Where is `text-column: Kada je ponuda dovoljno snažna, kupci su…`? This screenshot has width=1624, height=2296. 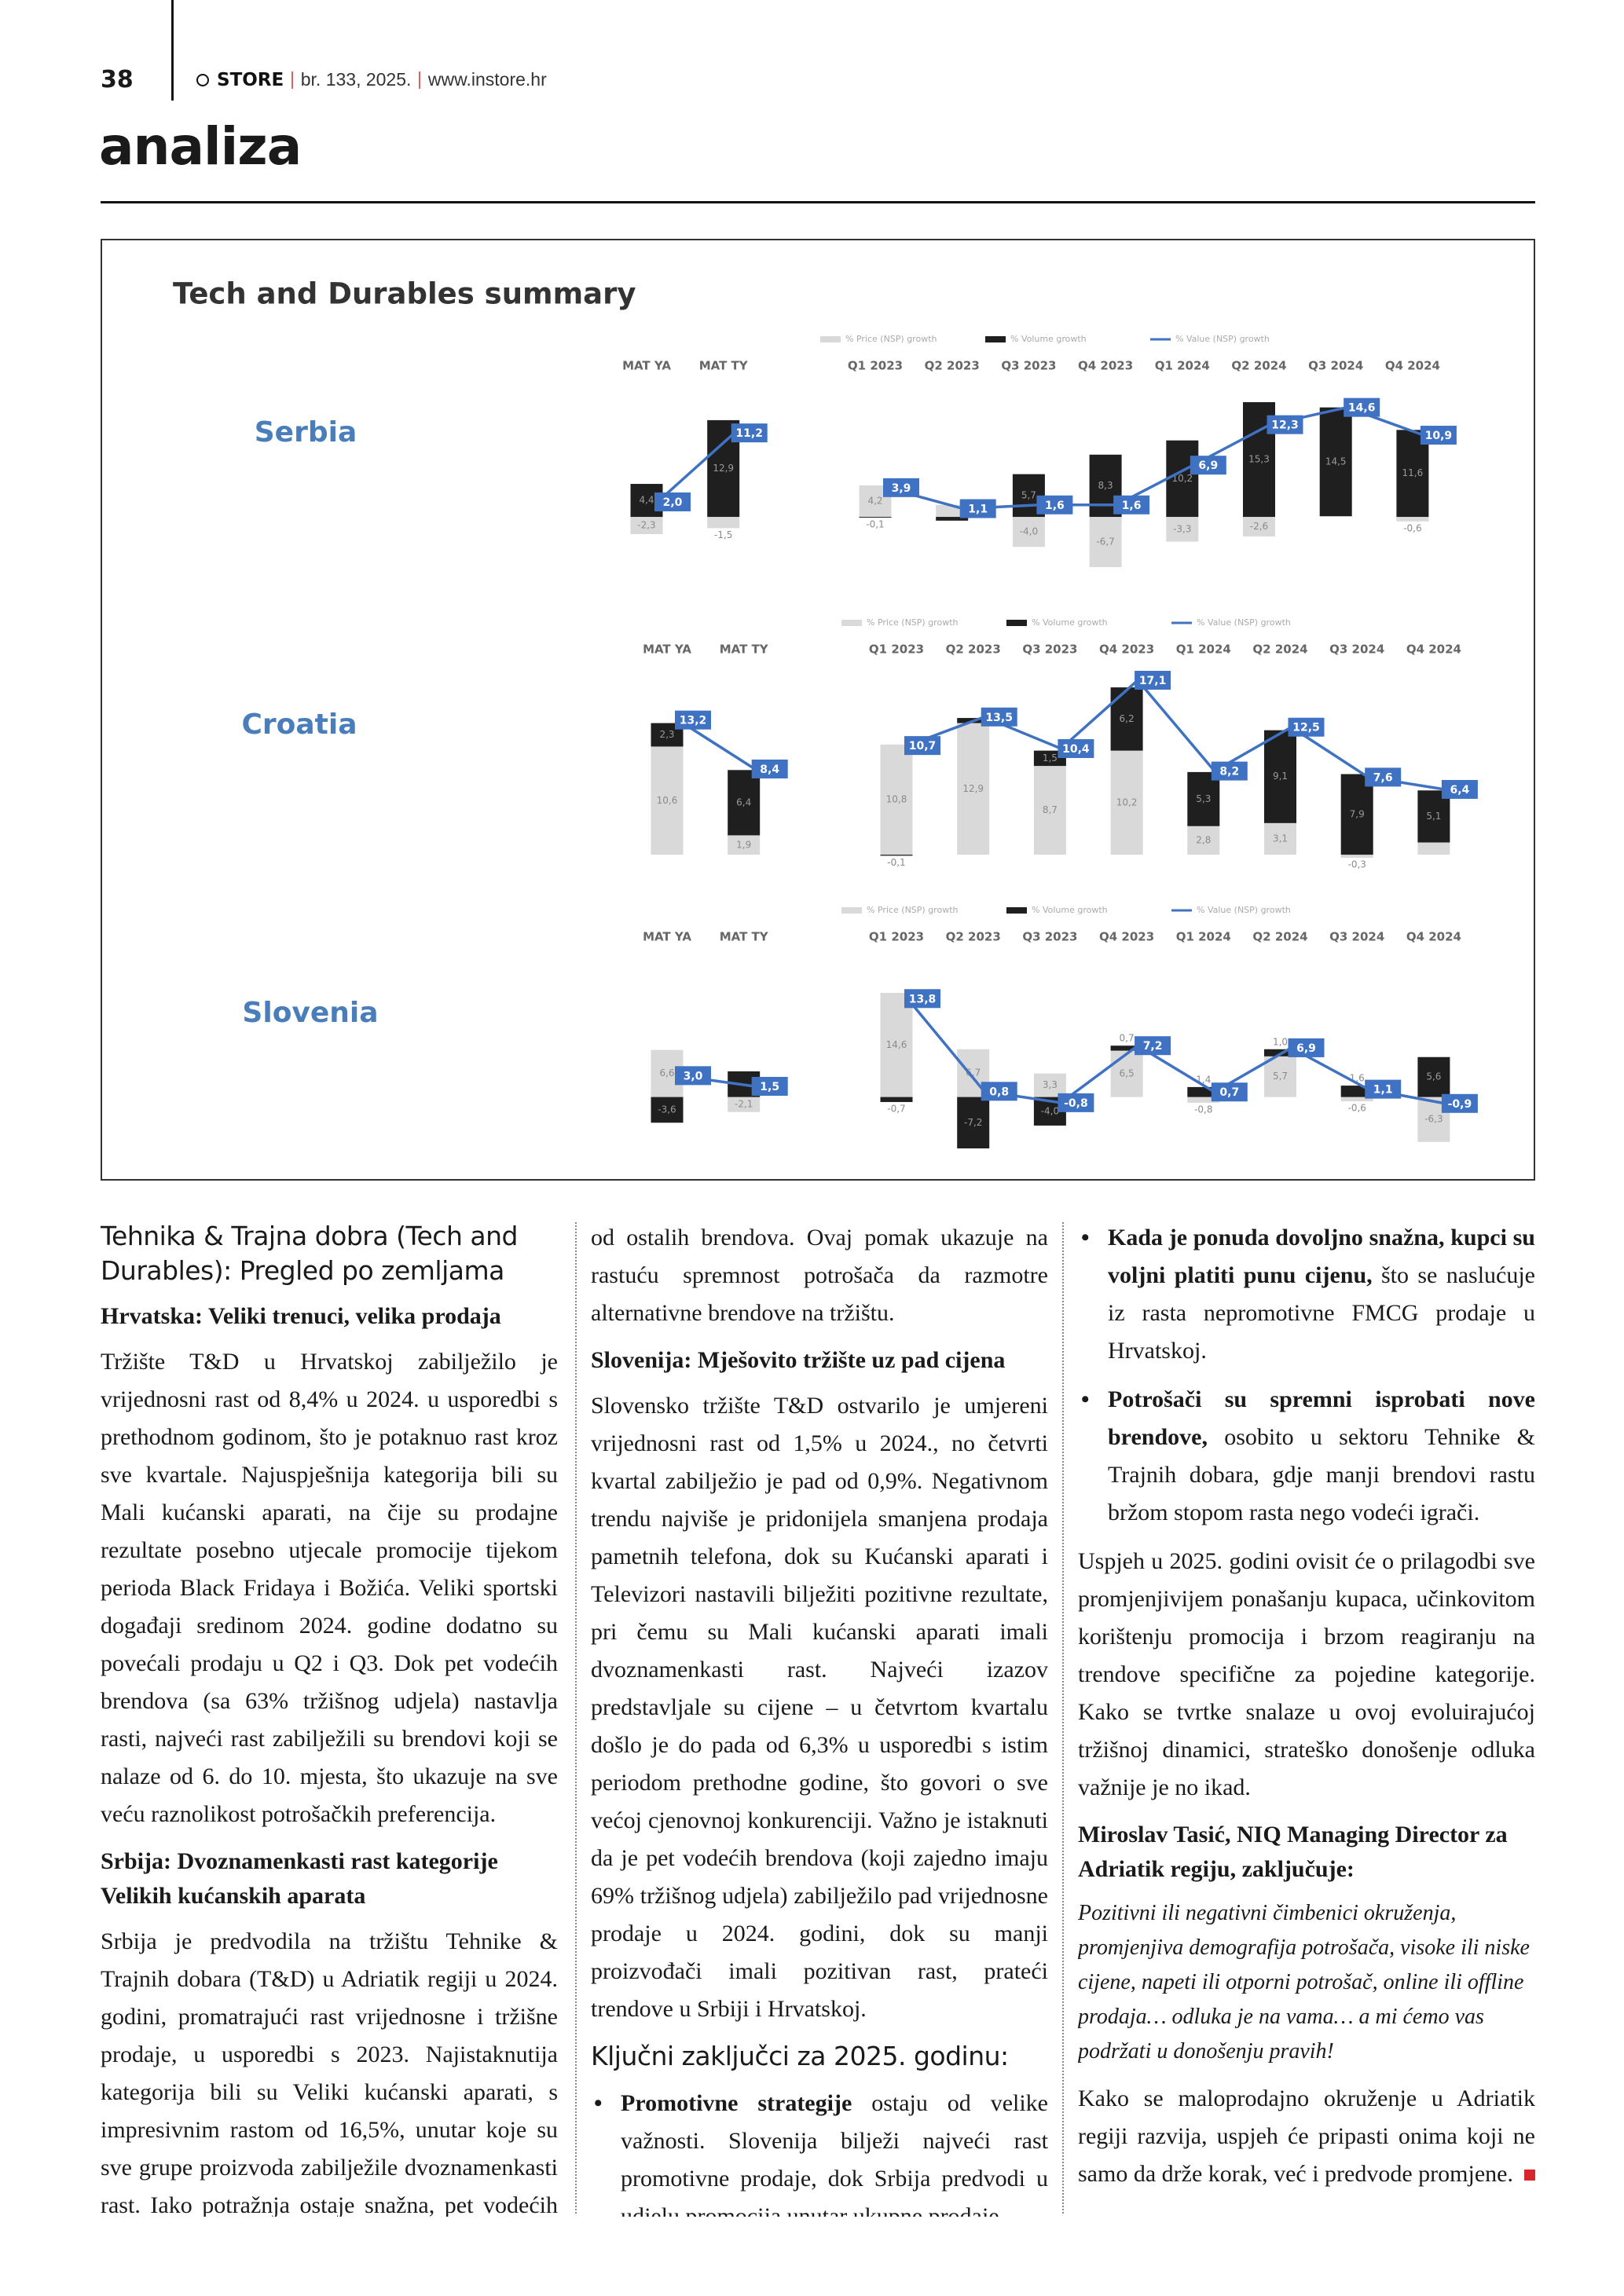 text-column: Kada je ponuda dovoljno snažna, kupci su… is located at coordinates (1307, 1718).